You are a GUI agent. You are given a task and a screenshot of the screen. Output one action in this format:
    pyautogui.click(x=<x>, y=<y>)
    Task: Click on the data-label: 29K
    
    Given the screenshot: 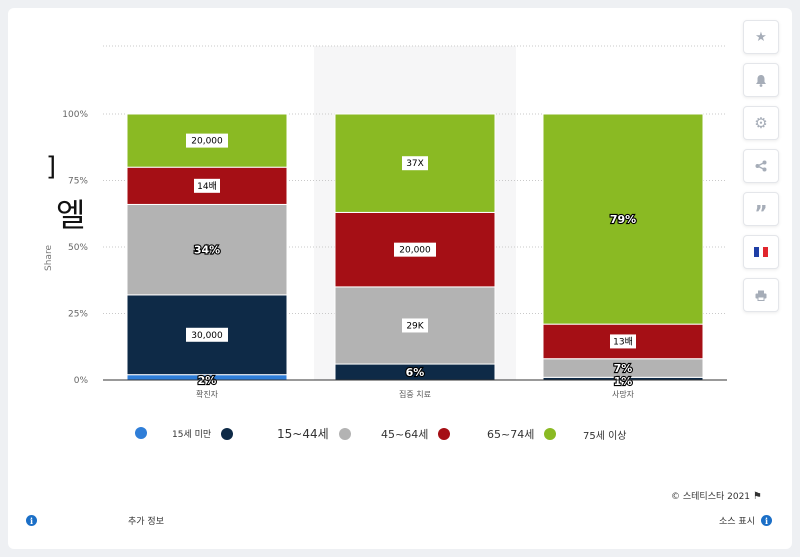 What is the action you would take?
    pyautogui.click(x=415, y=326)
    